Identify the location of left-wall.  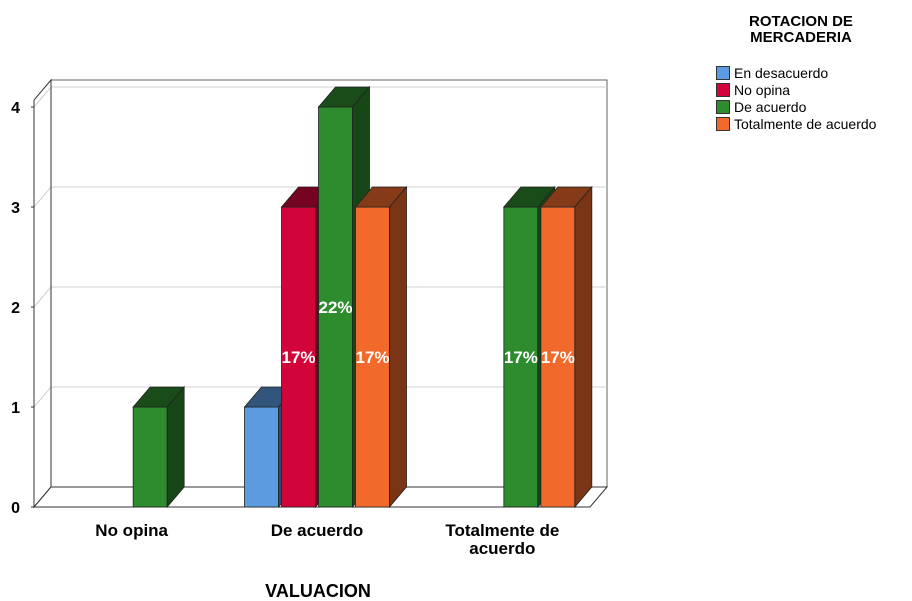
(42, 293).